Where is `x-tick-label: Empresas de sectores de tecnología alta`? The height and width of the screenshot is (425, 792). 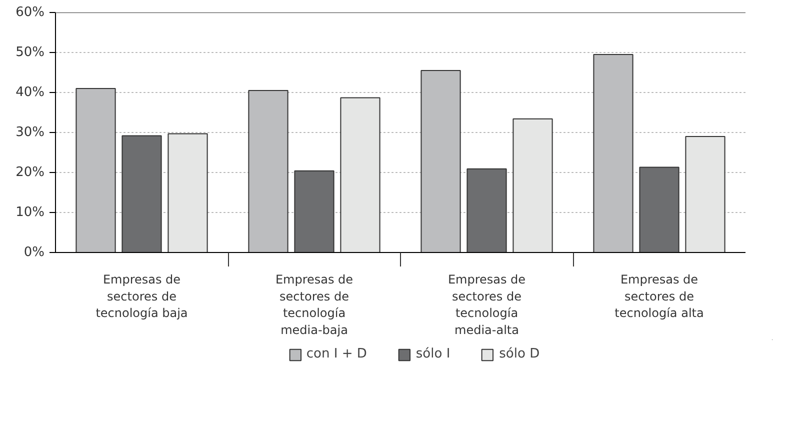 x-tick-label: Empresas de sectores de tecnología alta is located at coordinates (659, 296).